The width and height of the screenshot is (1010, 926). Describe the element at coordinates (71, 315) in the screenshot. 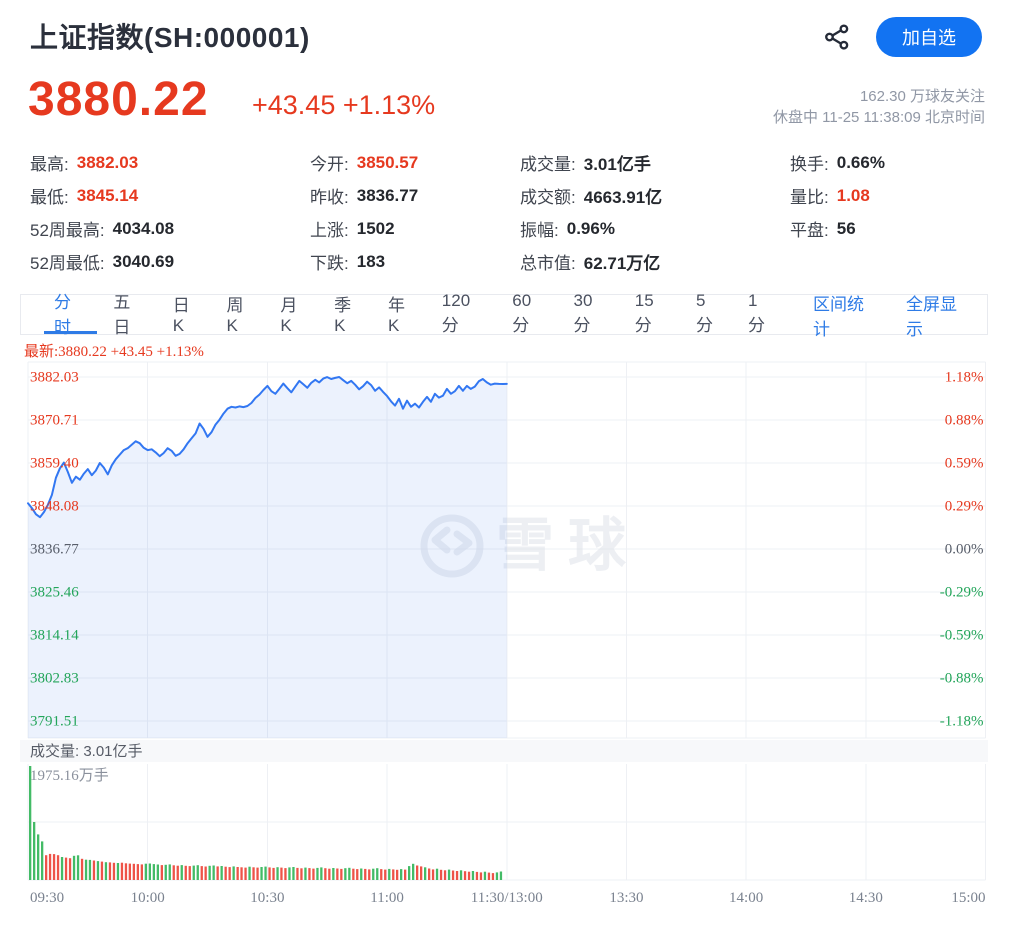

I see `tab-分时: 分时` at that location.